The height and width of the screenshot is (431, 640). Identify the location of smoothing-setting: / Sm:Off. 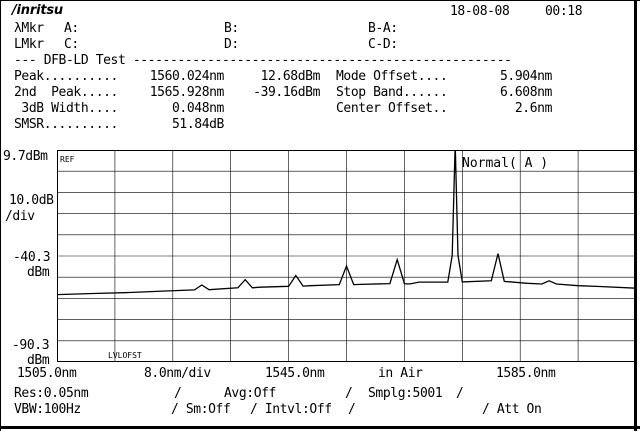
(201, 409).